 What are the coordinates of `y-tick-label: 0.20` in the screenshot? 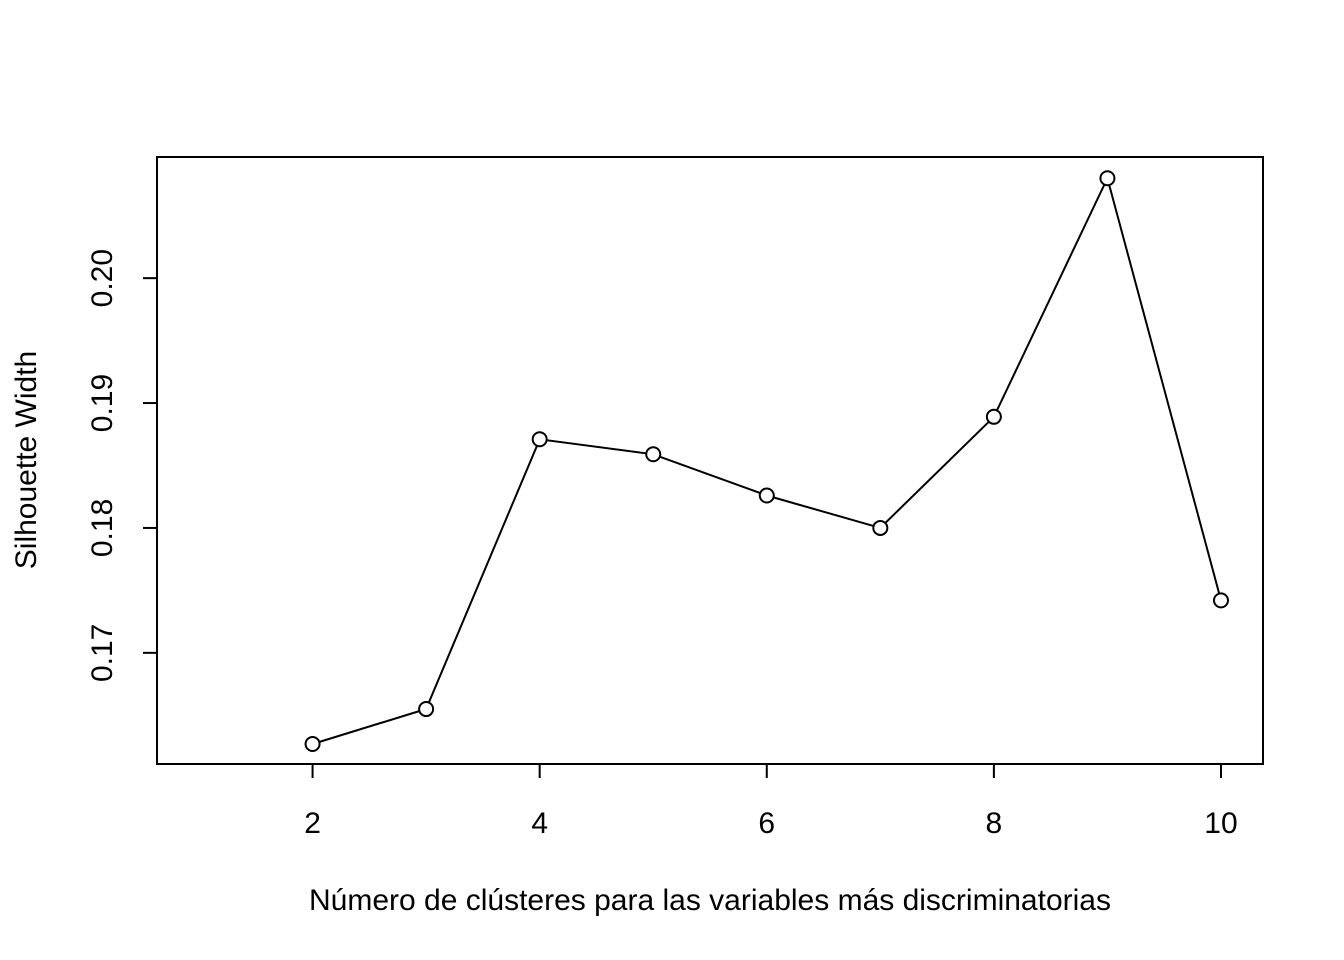 It's located at (102, 278).